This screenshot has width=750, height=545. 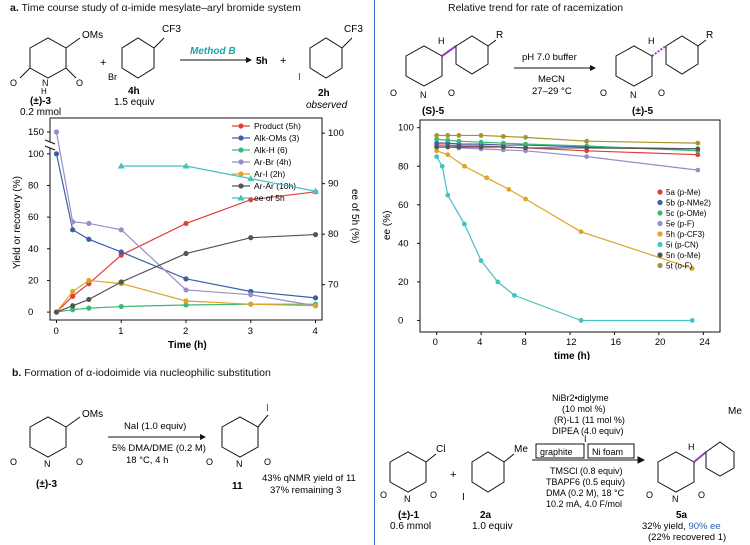 What do you see at coordinates (691, 447) in the screenshot?
I see `stereo-h-d: H` at bounding box center [691, 447].